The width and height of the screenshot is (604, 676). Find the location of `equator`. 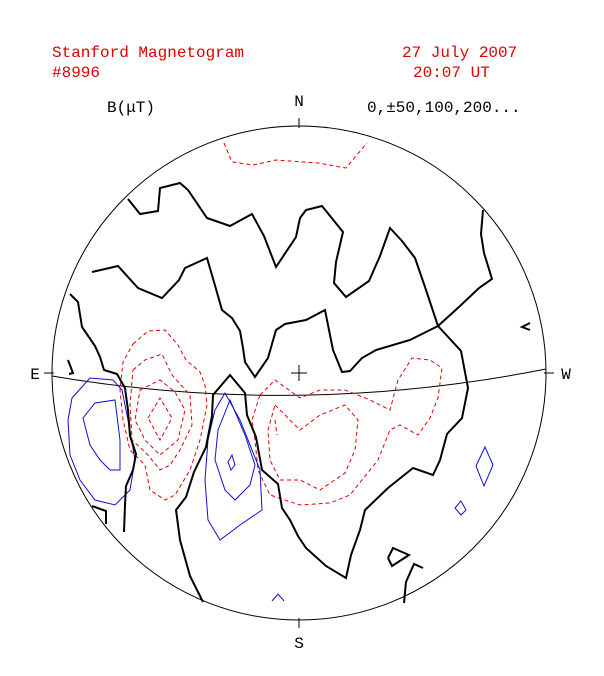

equator is located at coordinates (299, 382).